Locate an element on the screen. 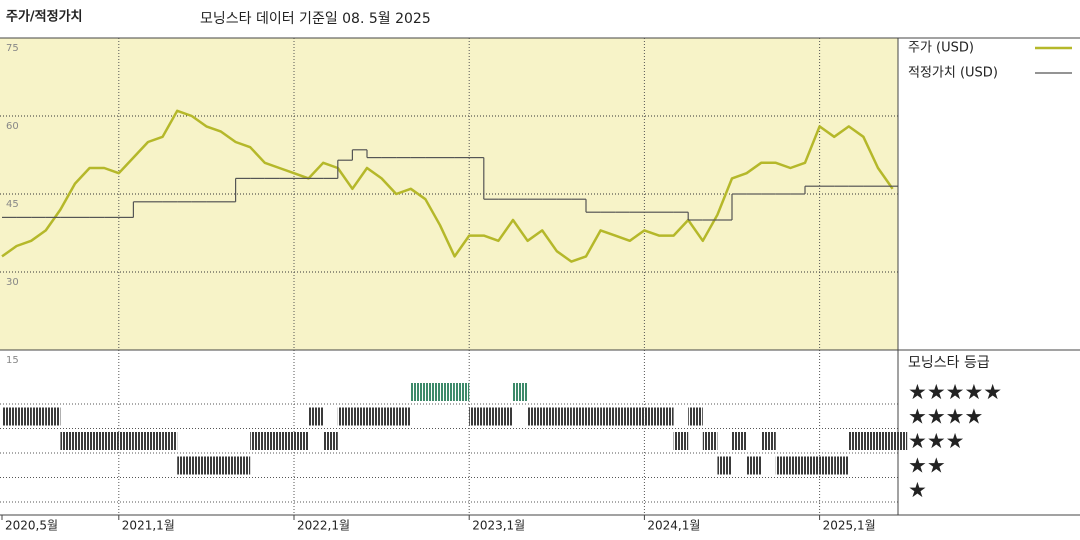 Image resolution: width=1080 pixels, height=540 pixels. y-tick-label: 75 is located at coordinates (12, 48).